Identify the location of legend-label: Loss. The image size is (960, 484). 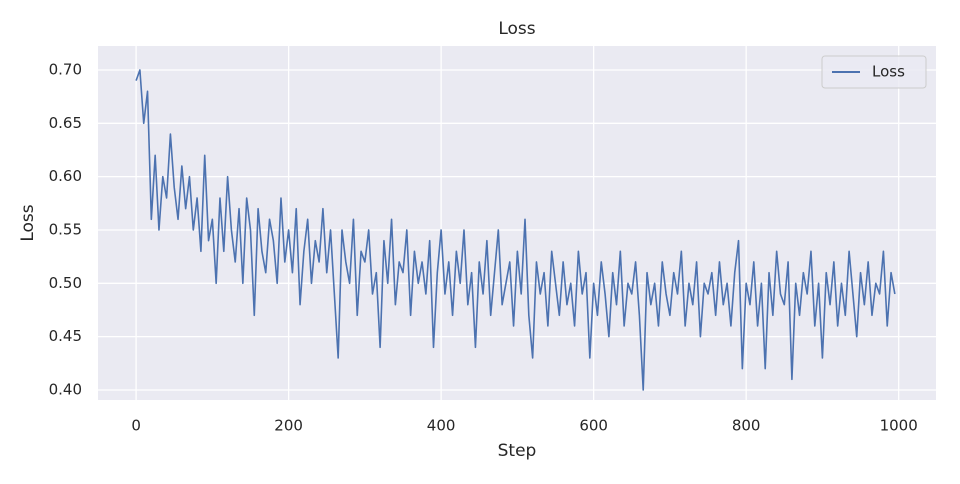
(888, 72).